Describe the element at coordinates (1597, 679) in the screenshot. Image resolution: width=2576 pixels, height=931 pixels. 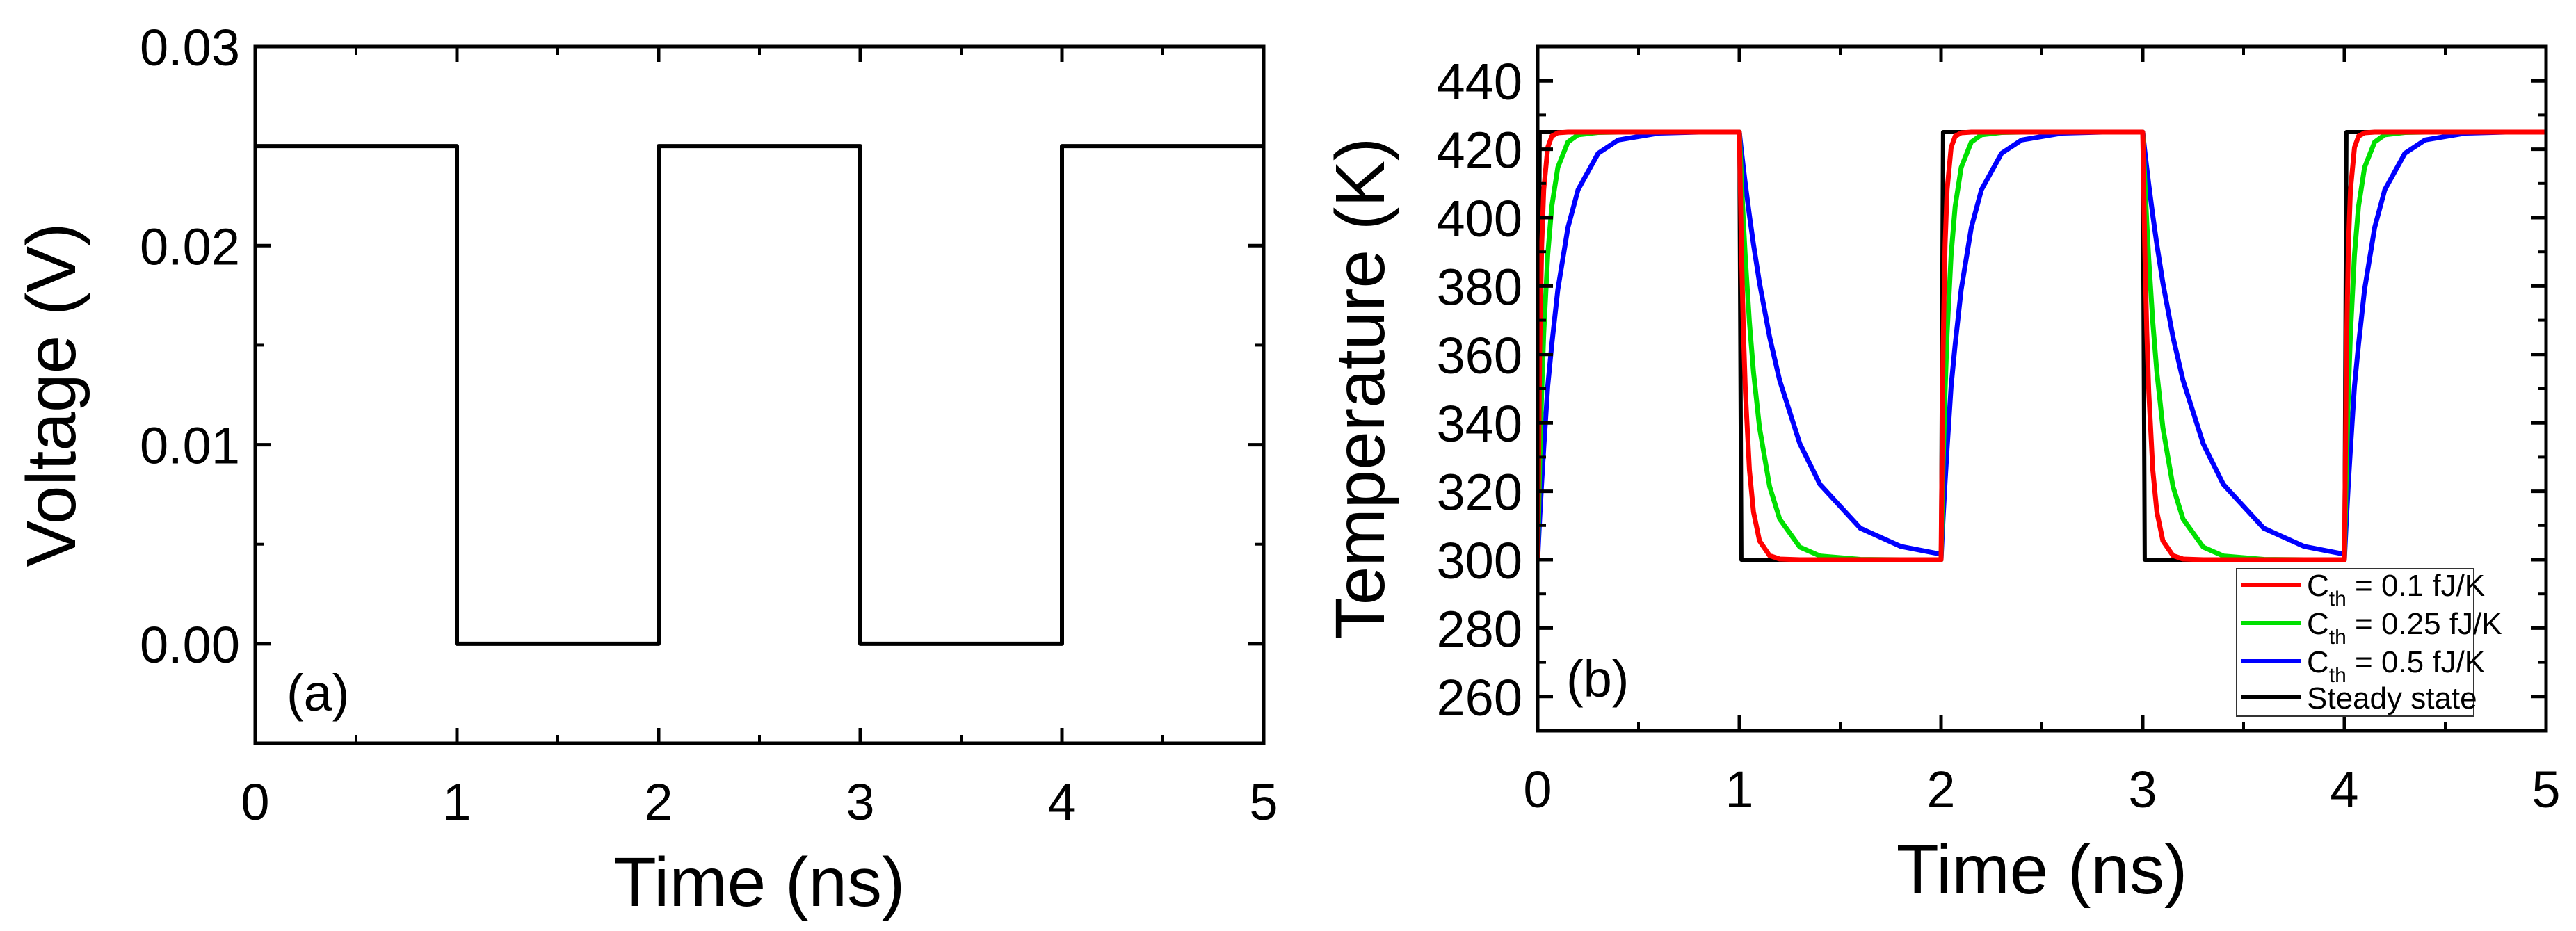
I see `panel-label-b: (b)` at that location.